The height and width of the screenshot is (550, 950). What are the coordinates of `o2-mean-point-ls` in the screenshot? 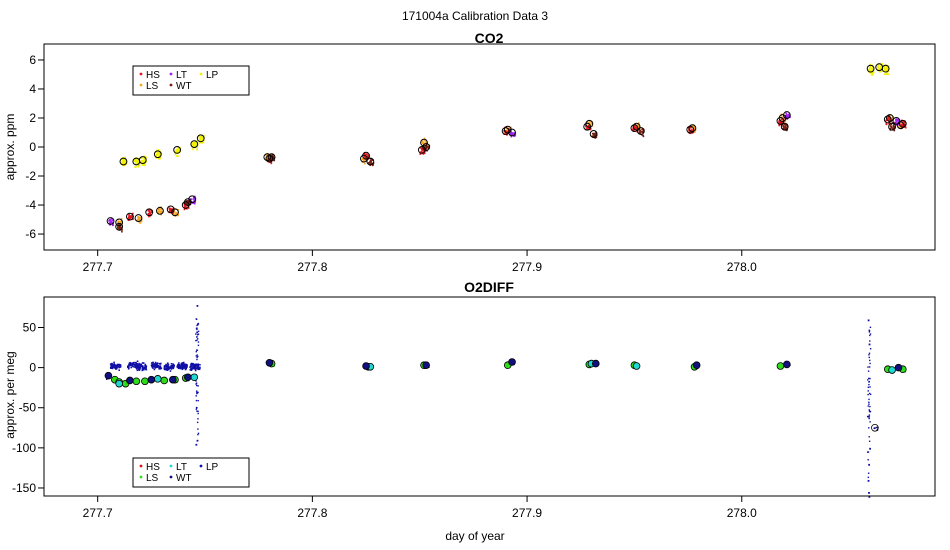 It's located at (780, 366).